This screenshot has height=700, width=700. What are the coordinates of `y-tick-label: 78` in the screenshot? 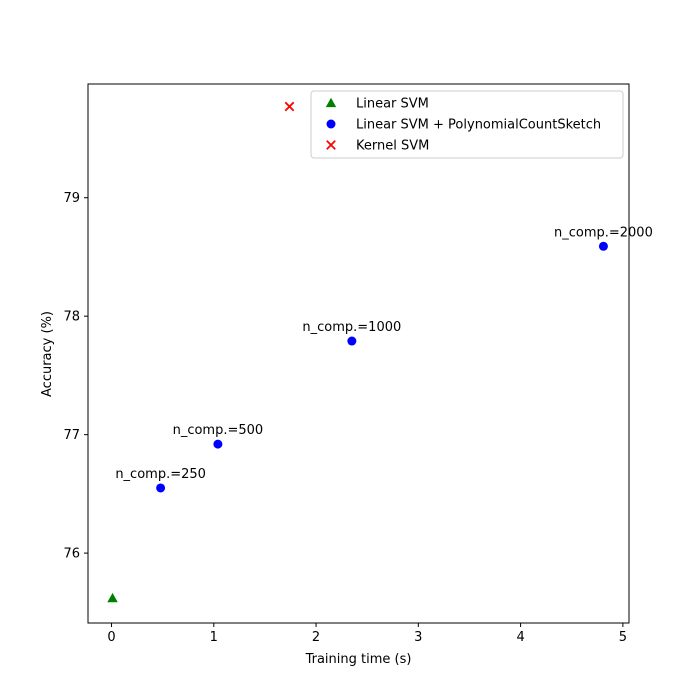 It's located at (71, 317).